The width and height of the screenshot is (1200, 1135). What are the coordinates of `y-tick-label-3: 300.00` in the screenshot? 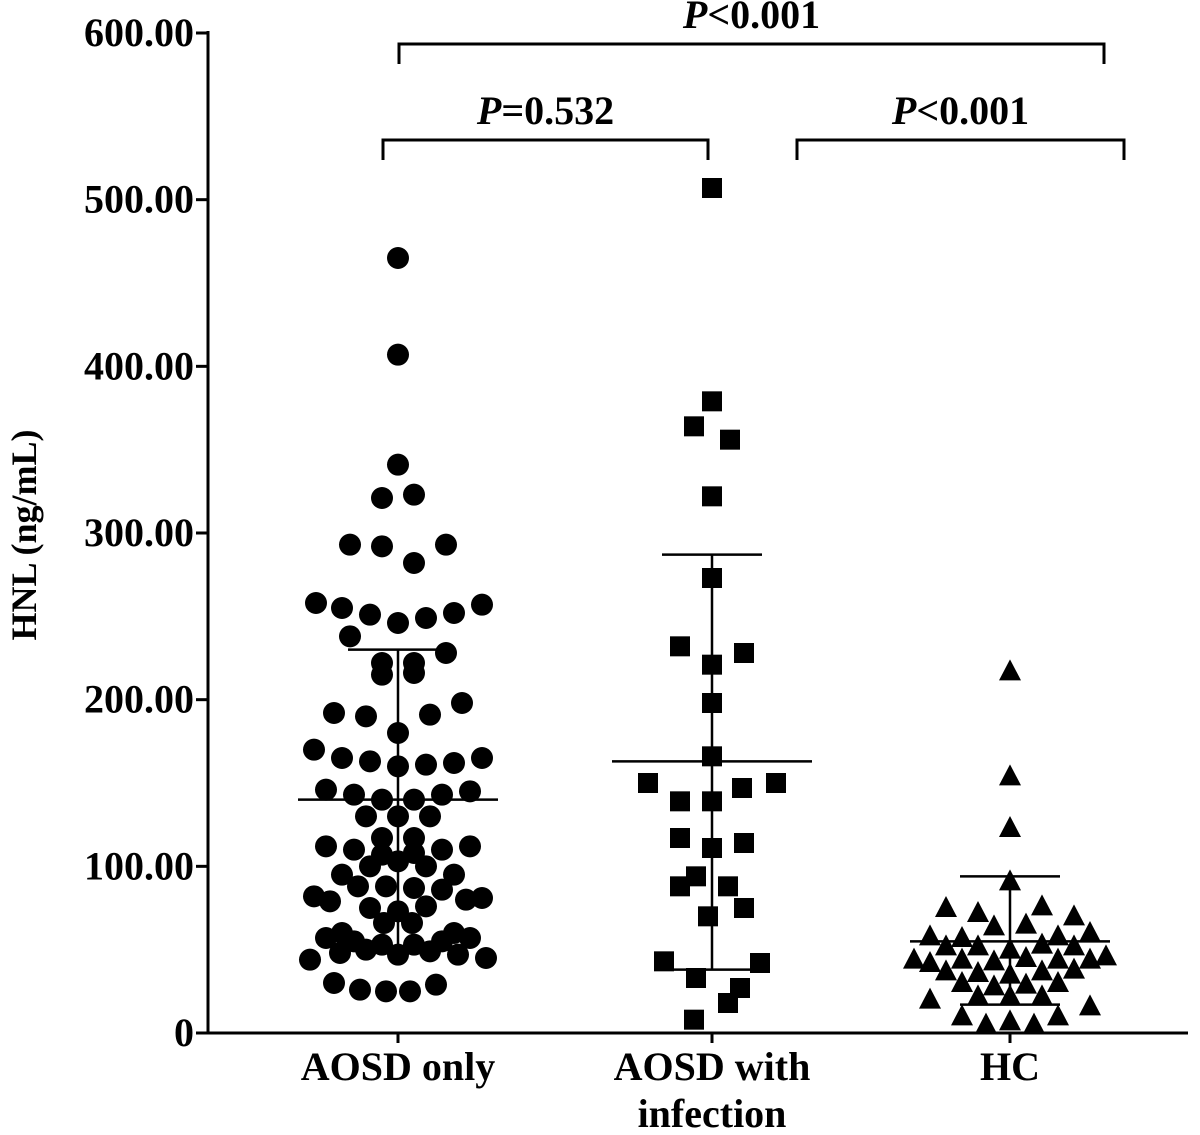 It's located at (139, 532).